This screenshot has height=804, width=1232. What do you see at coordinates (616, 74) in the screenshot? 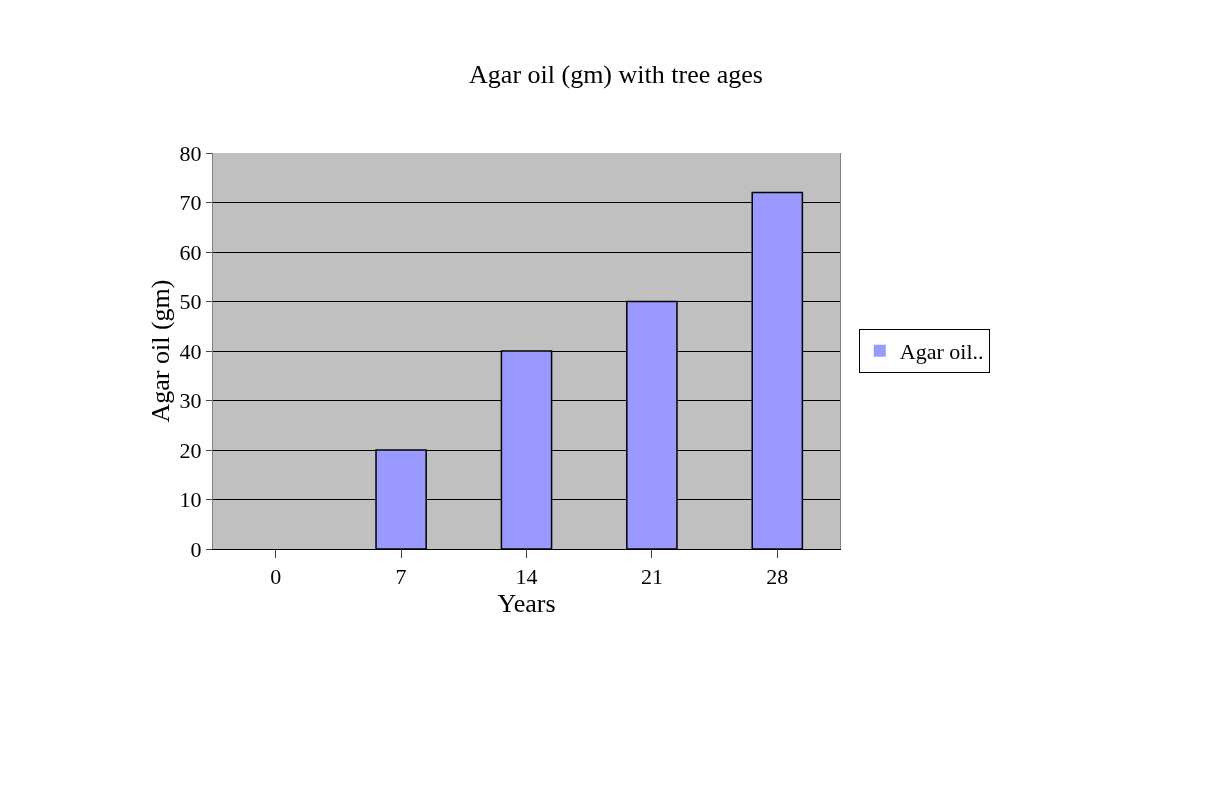
I see `chart-title: Agar oil (gm) with tree ages` at bounding box center [616, 74].